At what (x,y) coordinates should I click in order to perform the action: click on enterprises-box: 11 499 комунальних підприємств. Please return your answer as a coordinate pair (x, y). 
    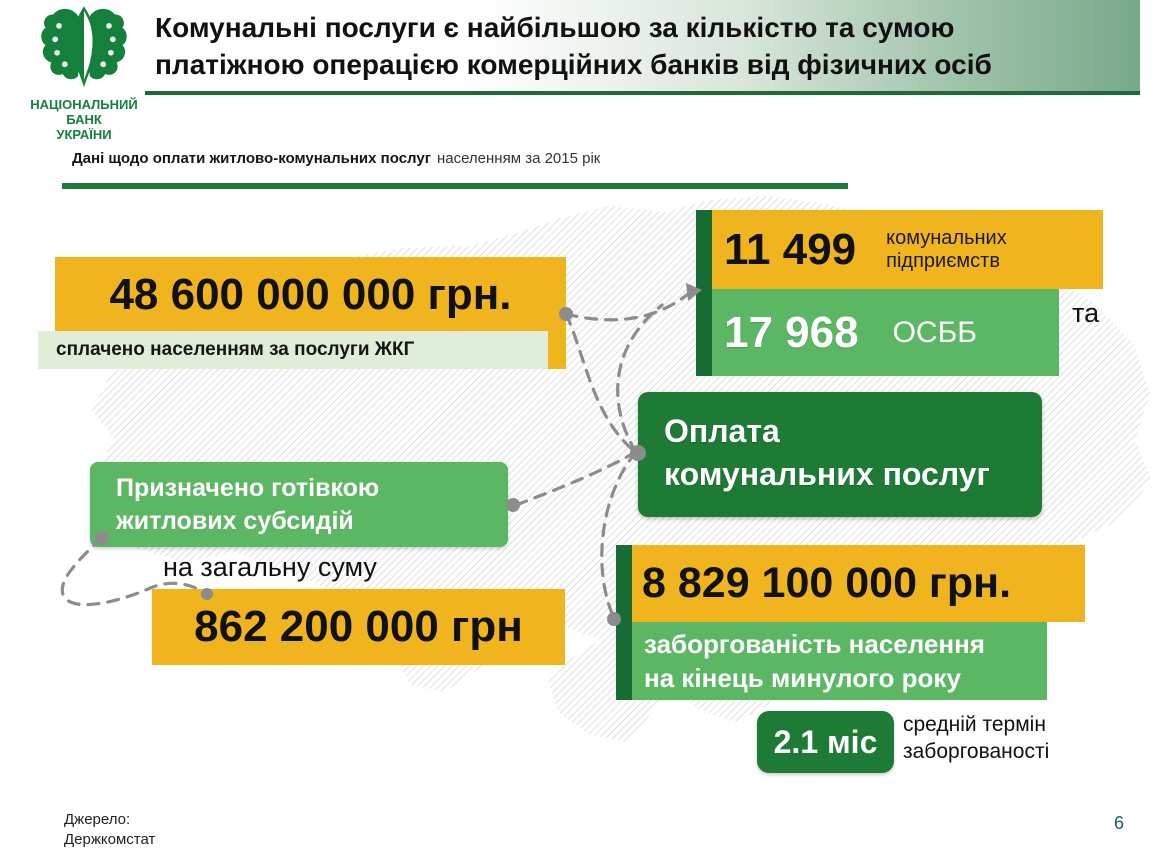
    Looking at the image, I should click on (907, 249).